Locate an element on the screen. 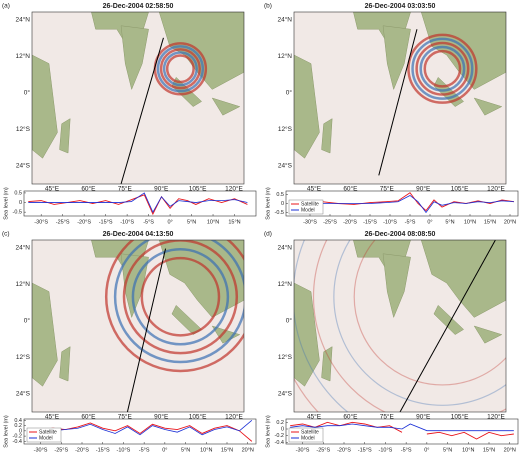  lon-label: 120°E is located at coordinates (496, 417).